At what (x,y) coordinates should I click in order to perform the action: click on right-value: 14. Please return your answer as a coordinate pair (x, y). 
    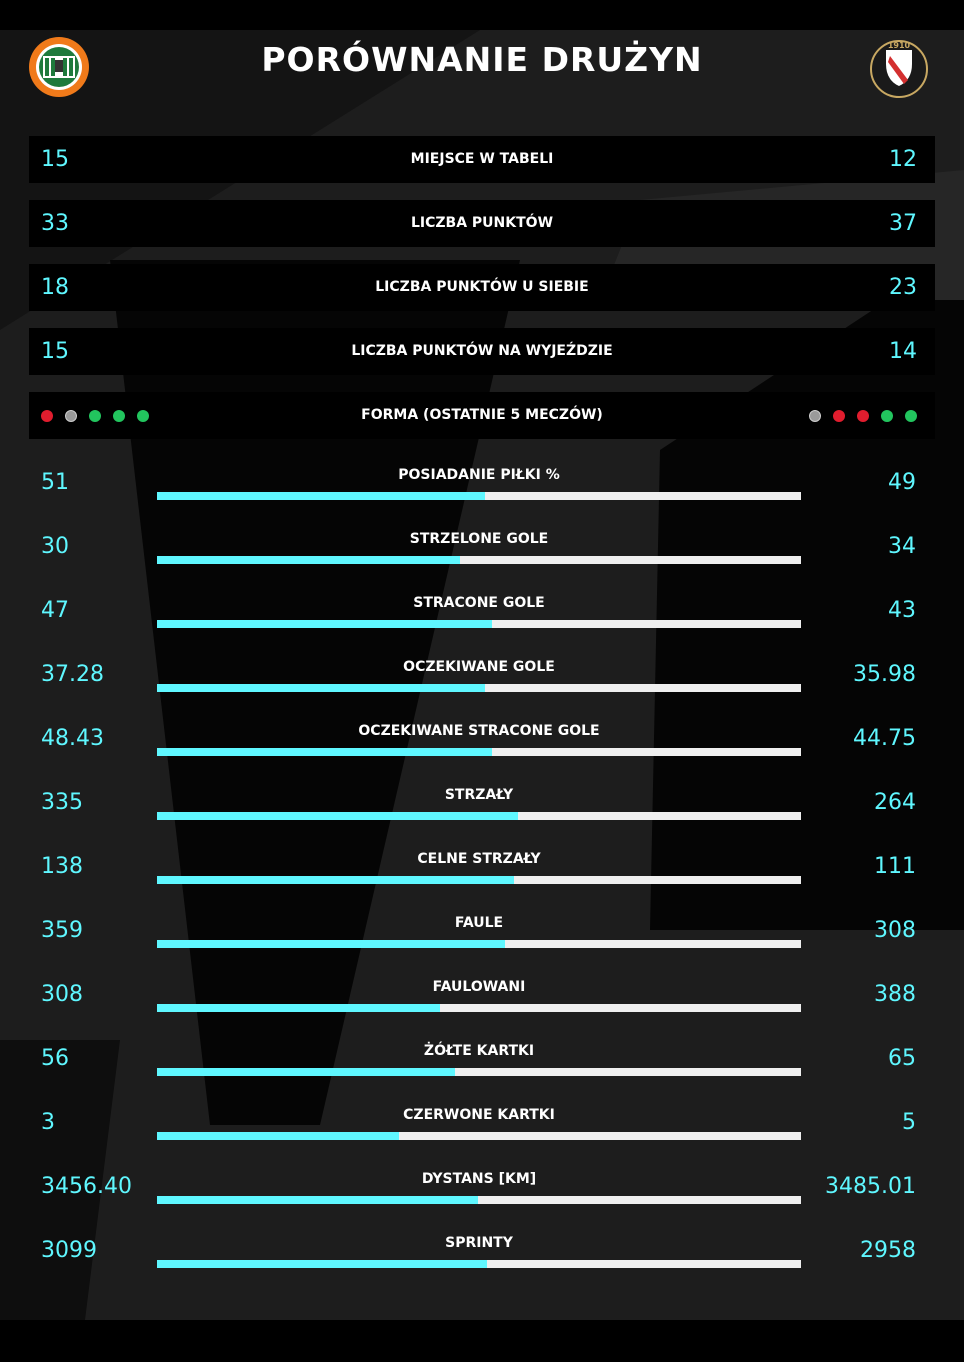
    Looking at the image, I should click on (903, 351).